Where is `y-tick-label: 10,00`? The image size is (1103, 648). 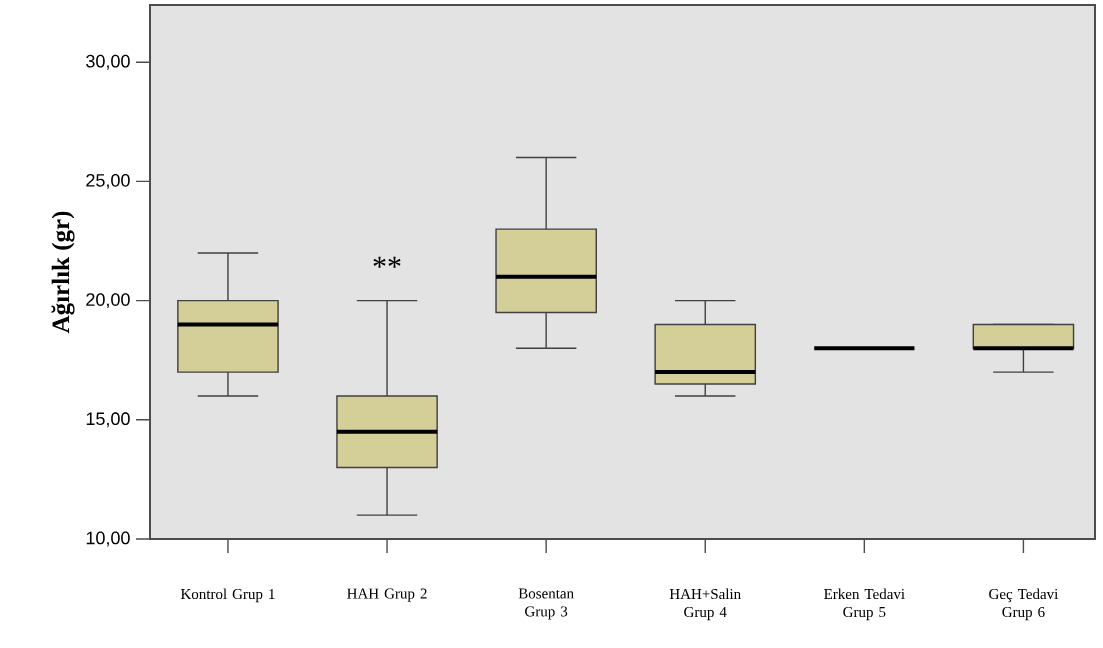
y-tick-label: 10,00 is located at coordinates (108, 539).